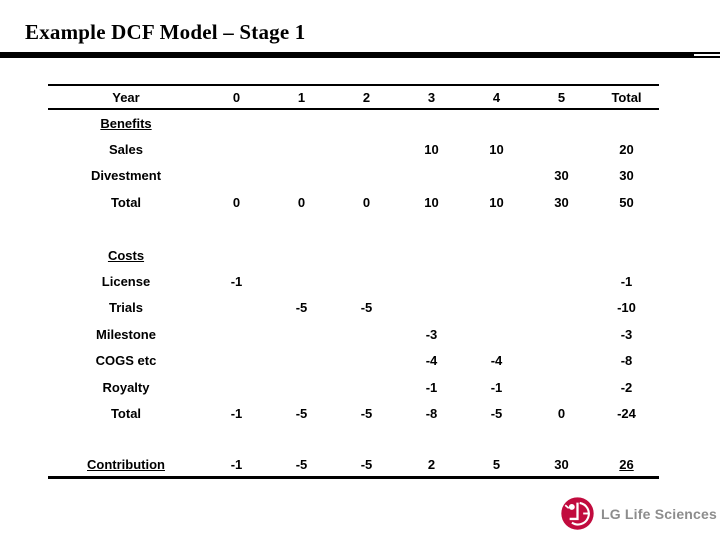 This screenshot has width=720, height=540. I want to click on row-label: License, so click(126, 282).